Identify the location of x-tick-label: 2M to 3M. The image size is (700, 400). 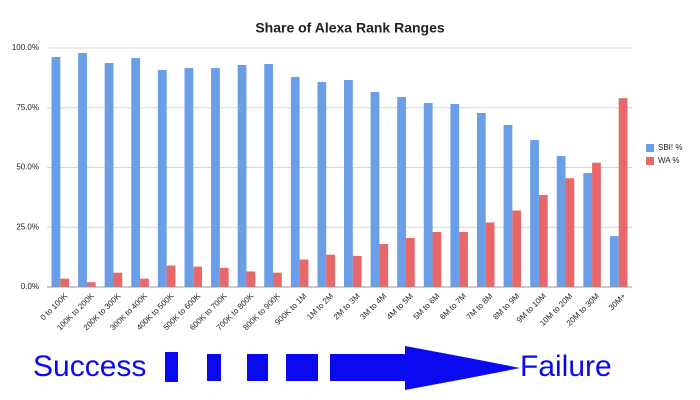
(347, 306).